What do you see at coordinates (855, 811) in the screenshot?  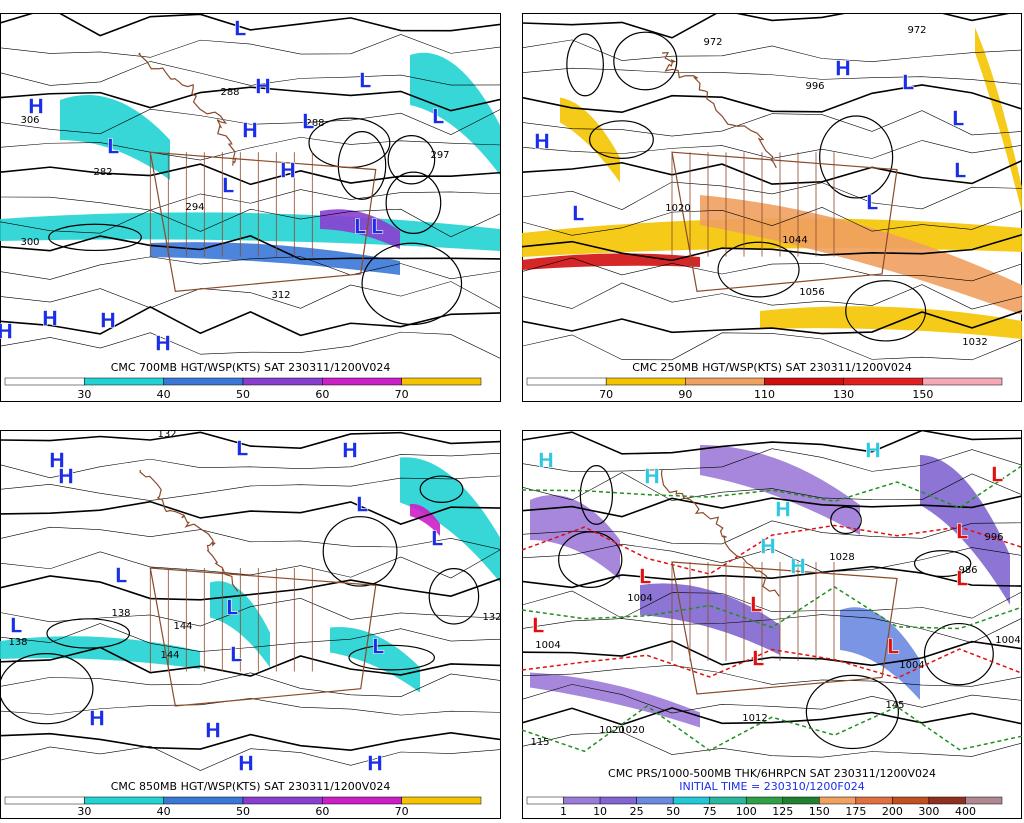 I see `colorbar-label: 175` at bounding box center [855, 811].